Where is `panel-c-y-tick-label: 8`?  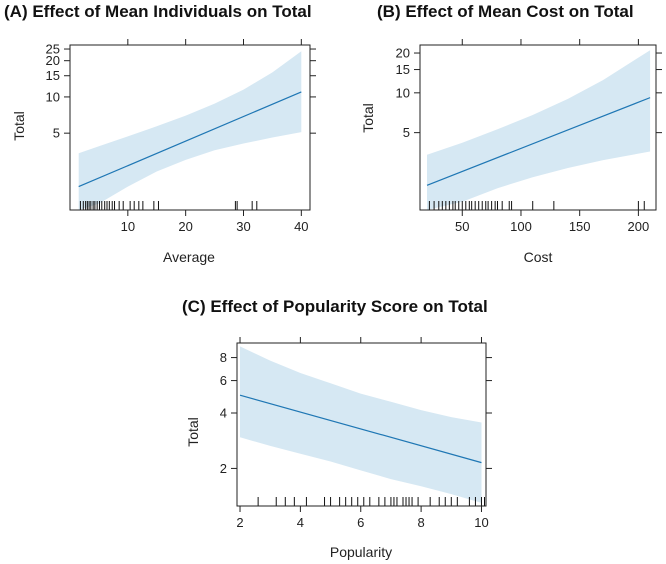 panel-c-y-tick-label: 8 is located at coordinates (223, 357).